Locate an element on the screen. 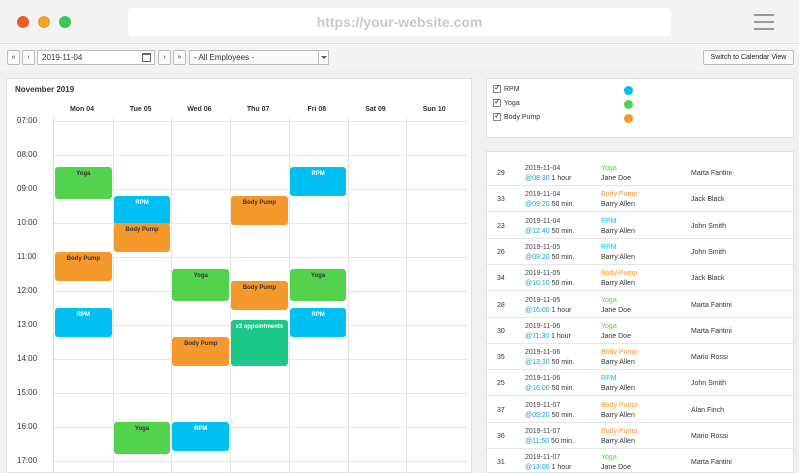  appointment-id: 37 is located at coordinates (501, 410).